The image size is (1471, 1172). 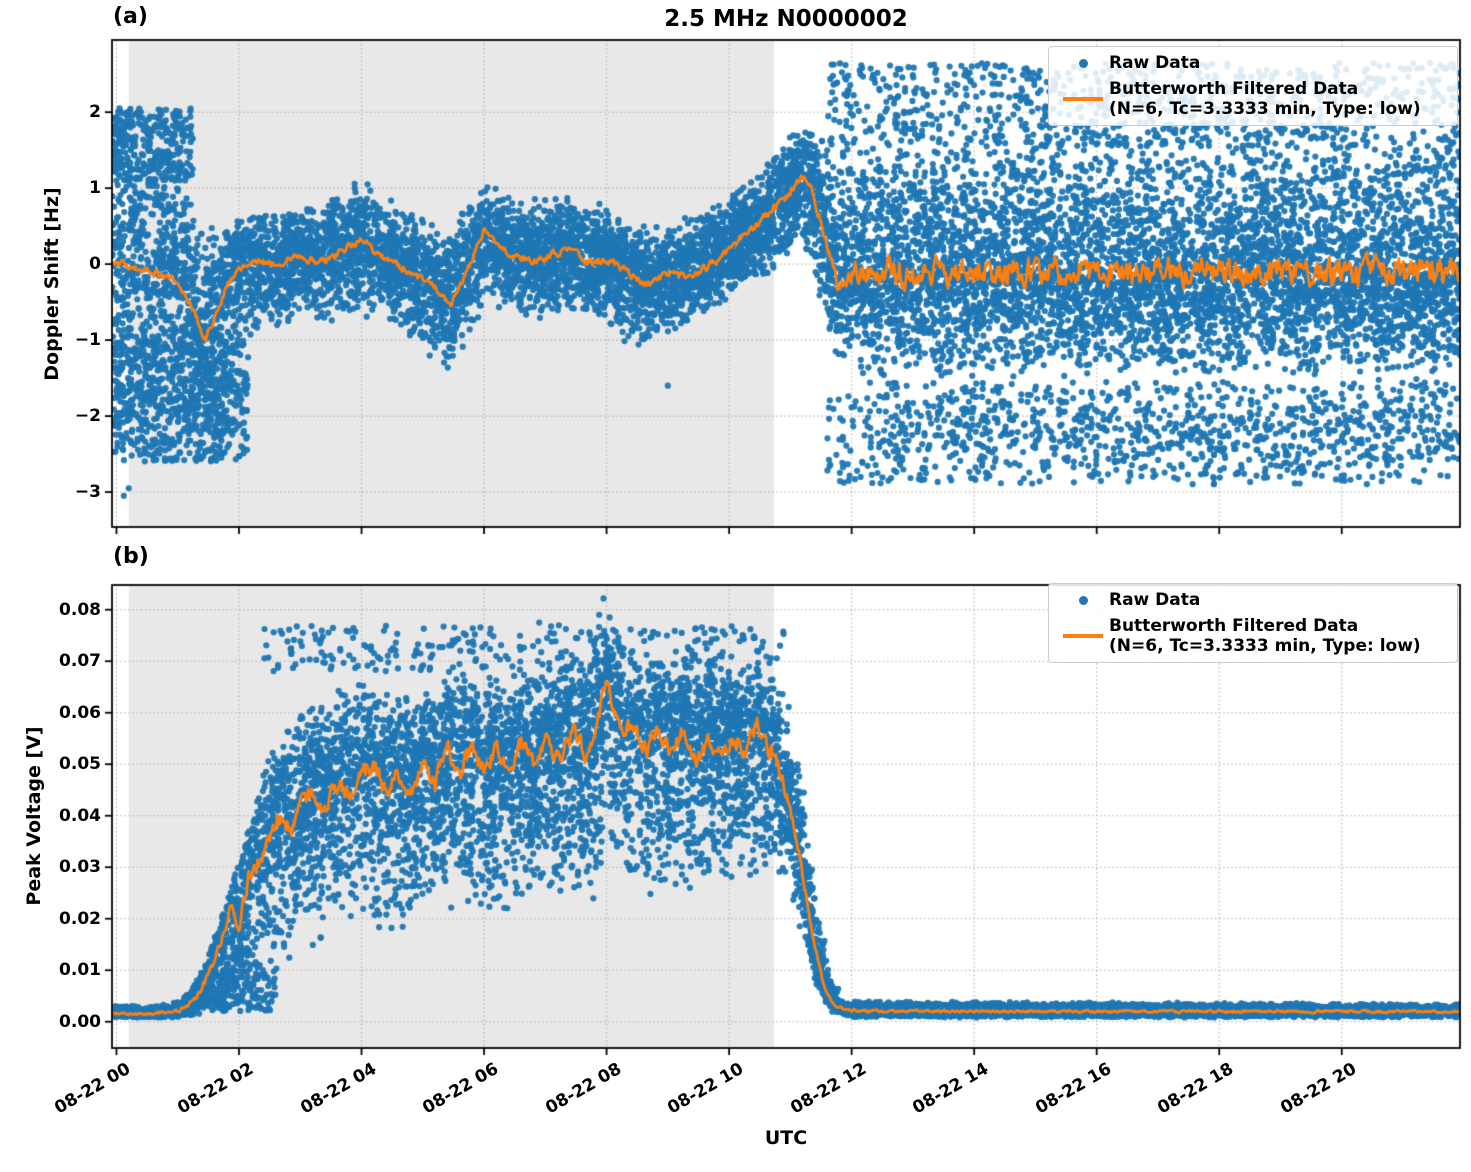 I want to click on panel-b-label: (b), so click(x=131, y=556).